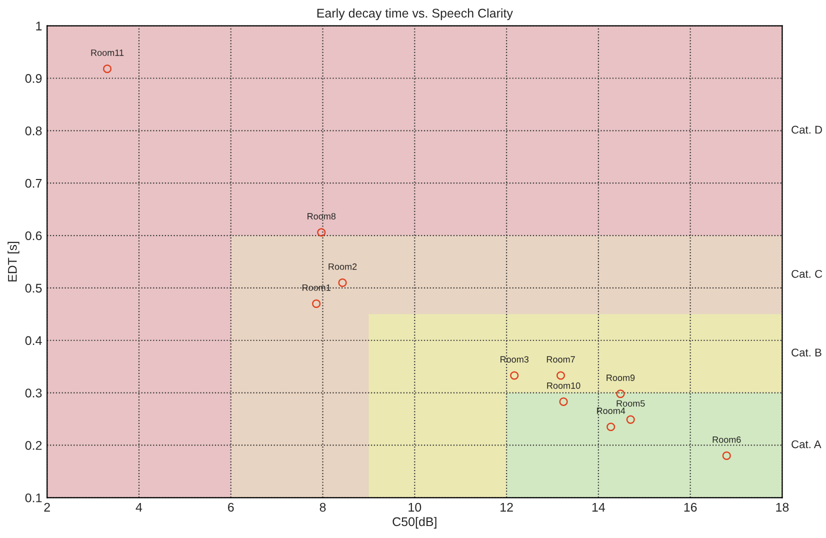  What do you see at coordinates (415, 507) in the screenshot?
I see `x-tick-label: 10` at bounding box center [415, 507].